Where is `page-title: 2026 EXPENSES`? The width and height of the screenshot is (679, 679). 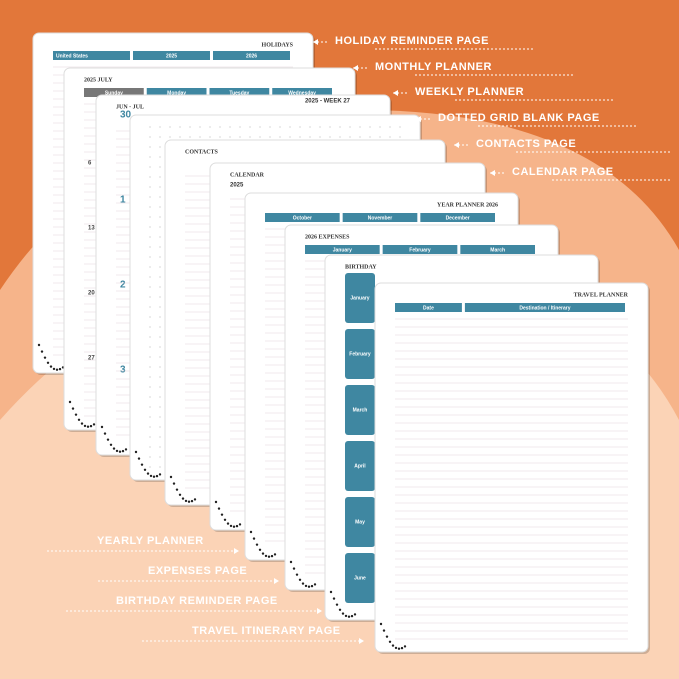 page-title: 2026 EXPENSES is located at coordinates (327, 237).